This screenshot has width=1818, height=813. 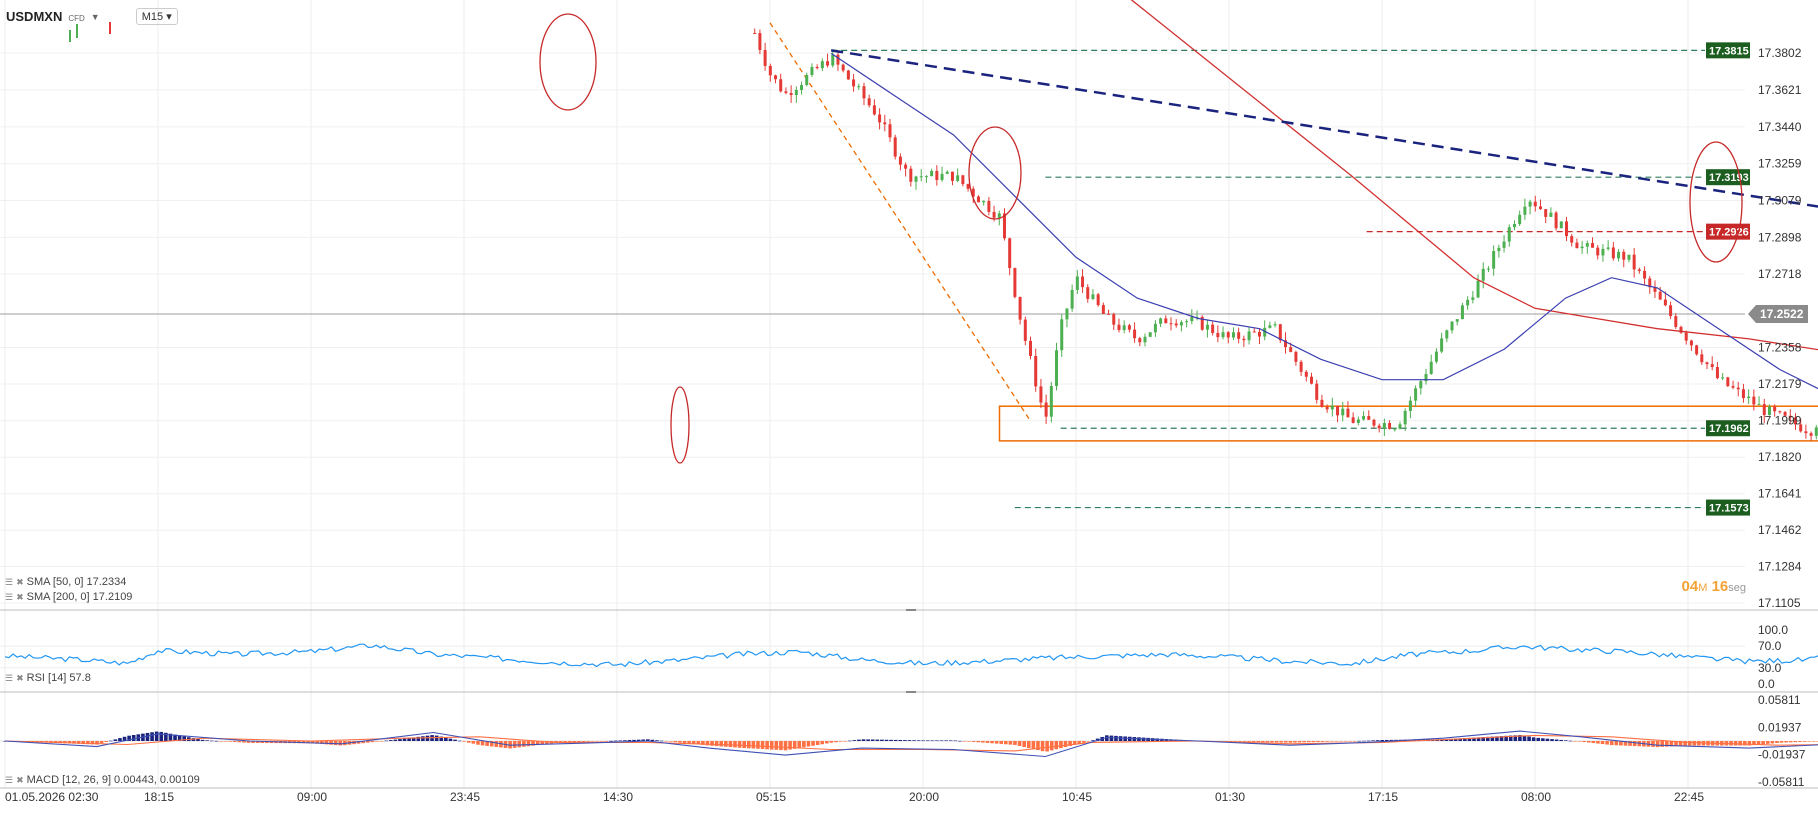 I want to click on x-axis-tick-label: 01.05.2026 02:30, so click(x=52, y=797).